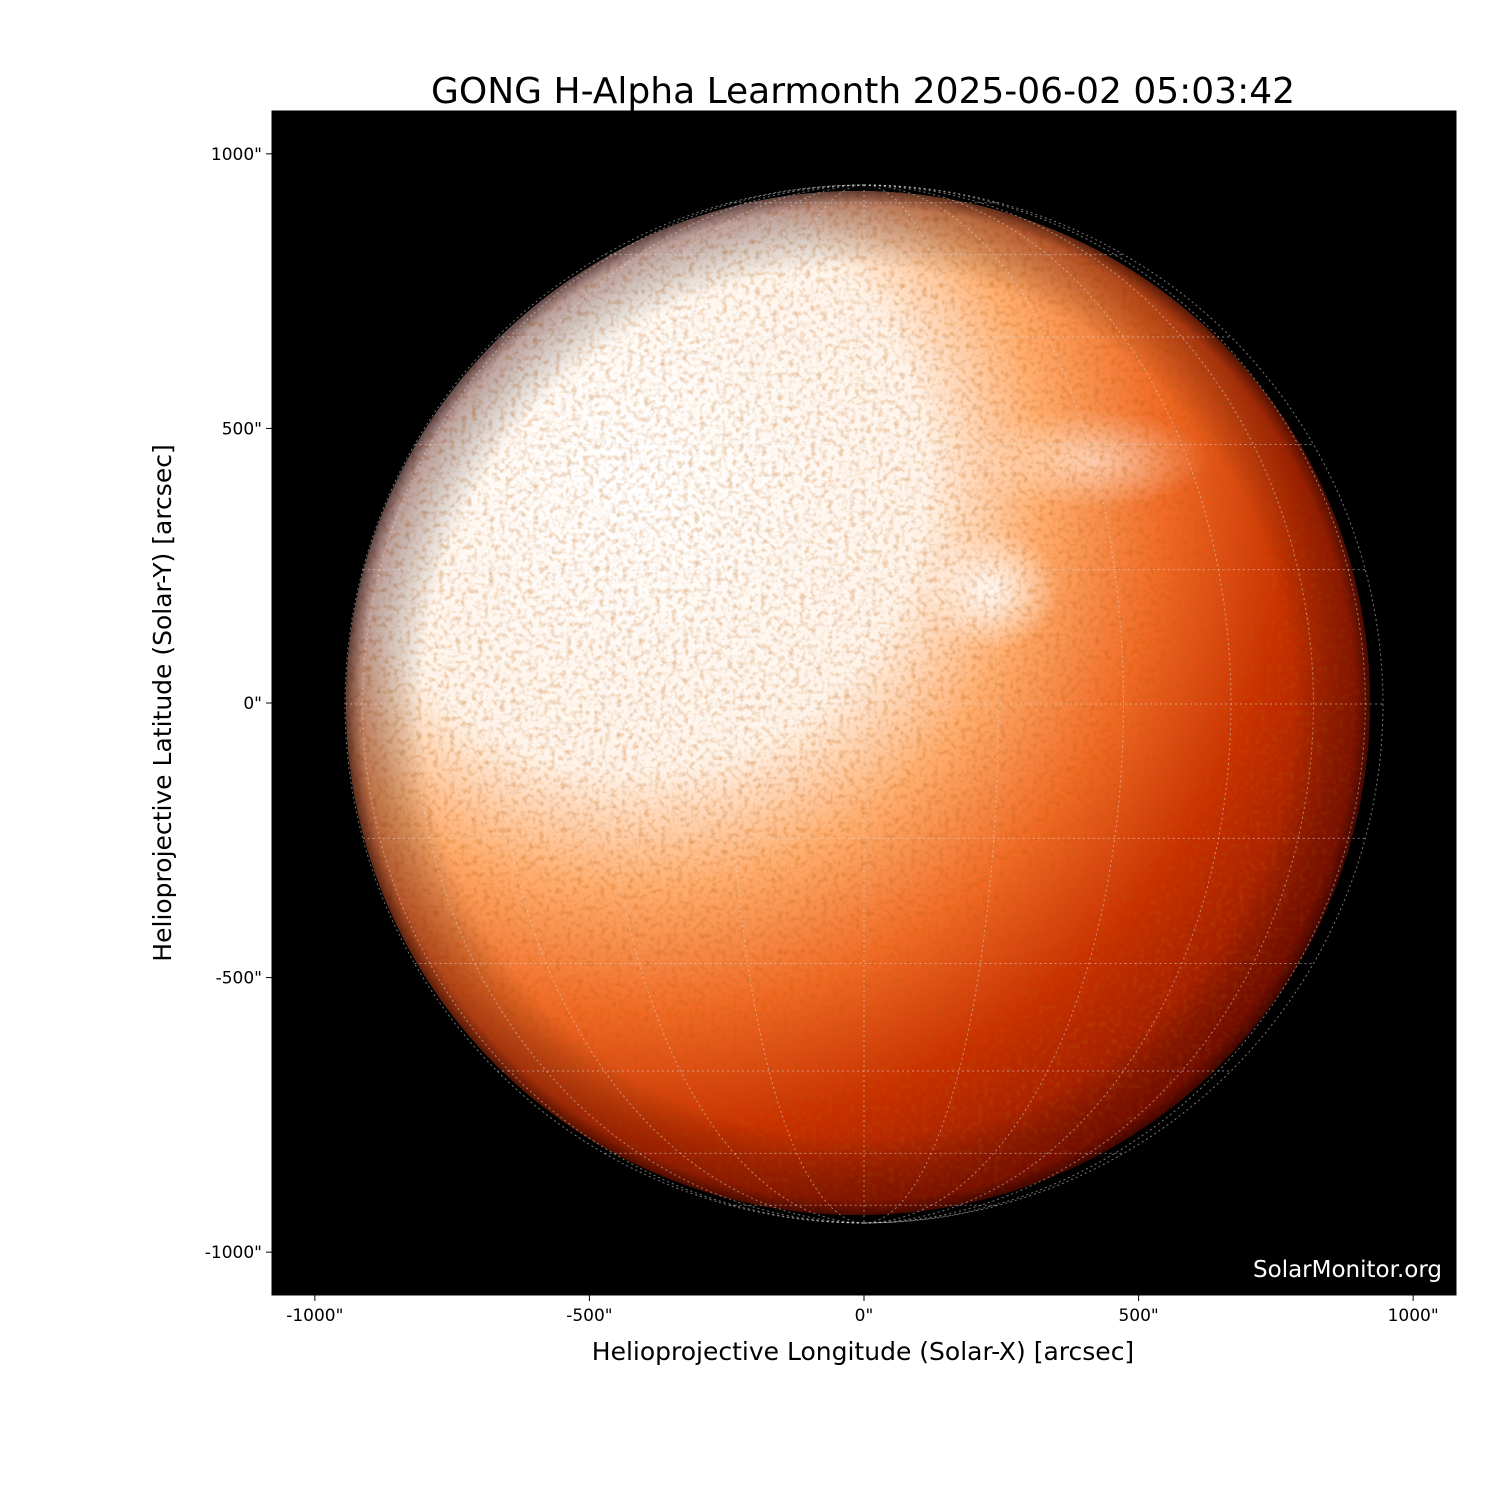 Image resolution: width=1500 pixels, height=1500 pixels. What do you see at coordinates (239, 979) in the screenshot?
I see `y-tick-label: -500"` at bounding box center [239, 979].